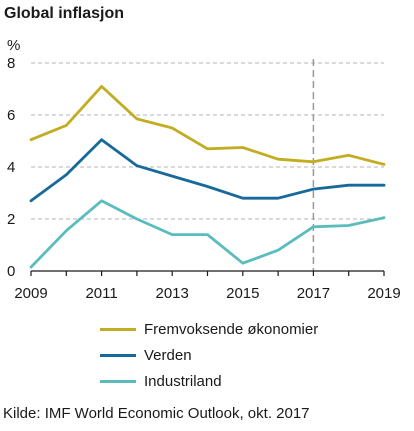 This screenshot has height=431, width=414. I want to click on legend-item: Industriland, so click(209, 381).